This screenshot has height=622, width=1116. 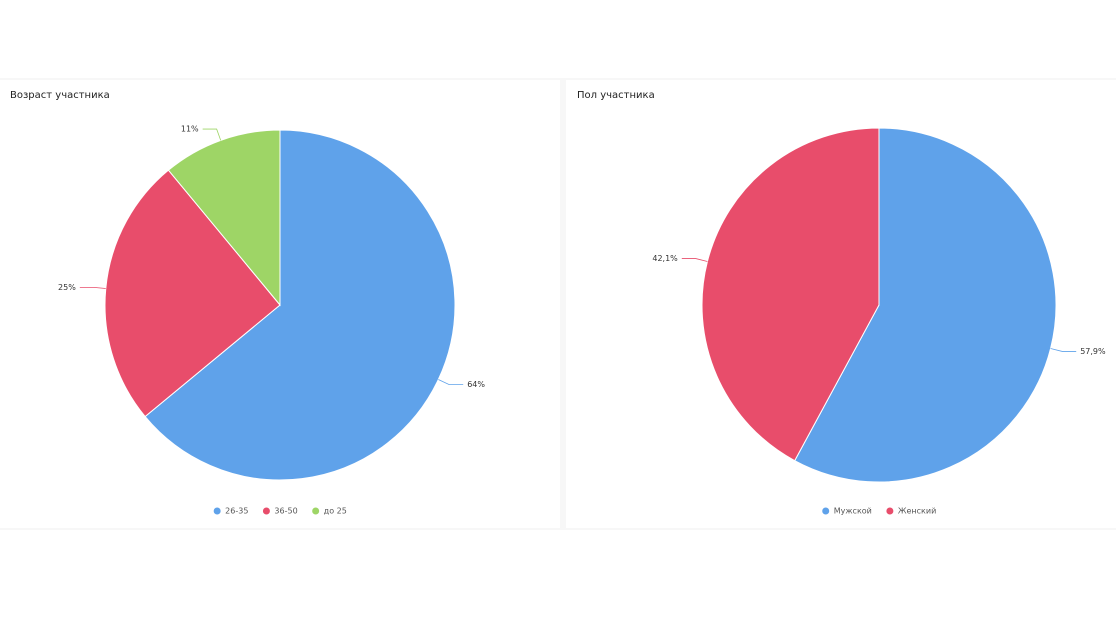 I want to click on data-label: 42,1%, so click(x=665, y=258).